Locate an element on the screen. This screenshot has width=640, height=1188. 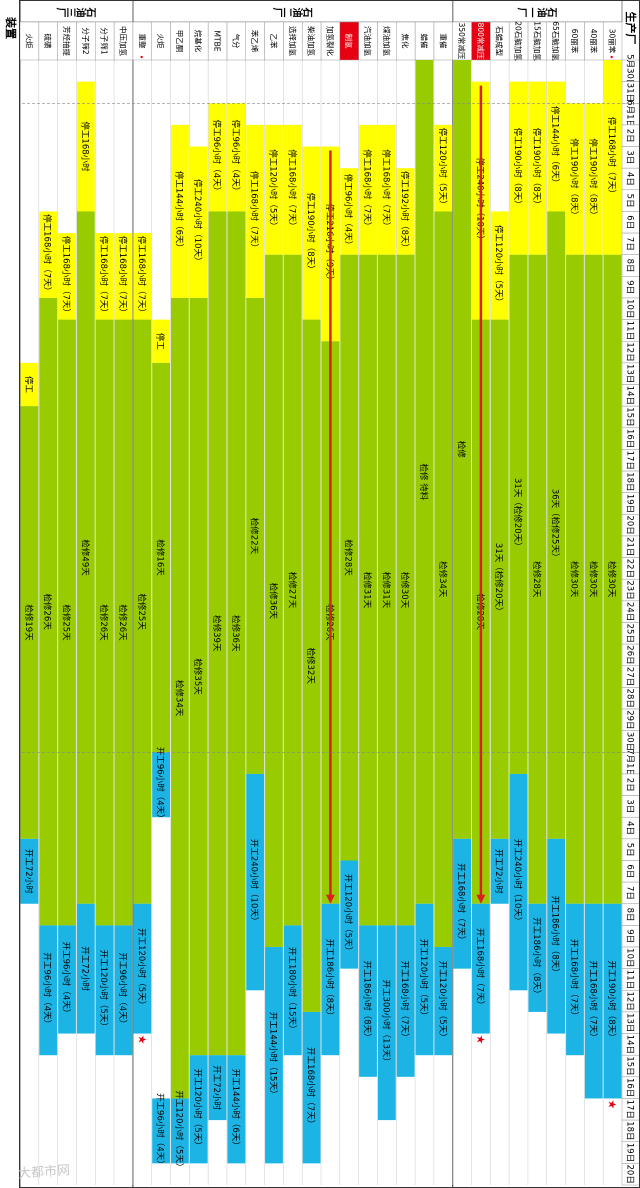
segment-label-maintenance: 检修22天 is located at coordinates (254, 536).